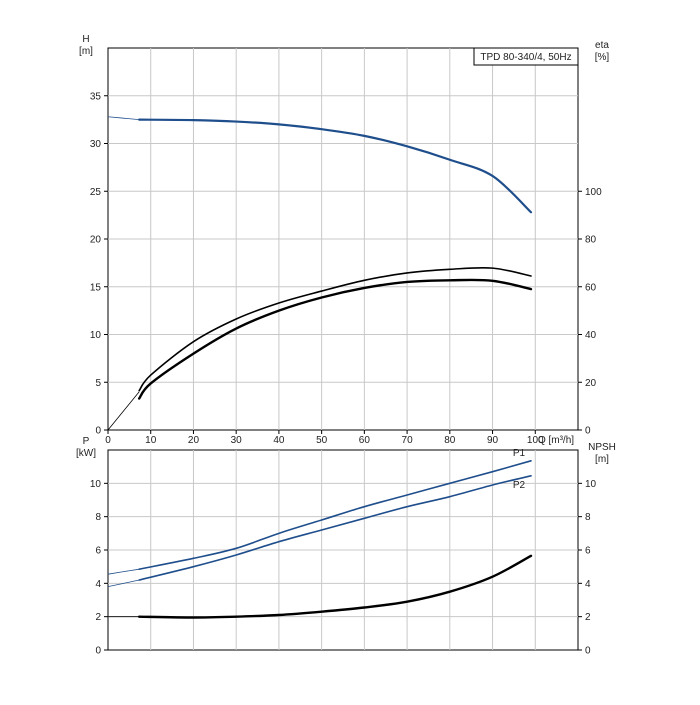 The width and height of the screenshot is (700, 705). What do you see at coordinates (588, 584) in the screenshot?
I see `right-axis-tick-label: 4` at bounding box center [588, 584].